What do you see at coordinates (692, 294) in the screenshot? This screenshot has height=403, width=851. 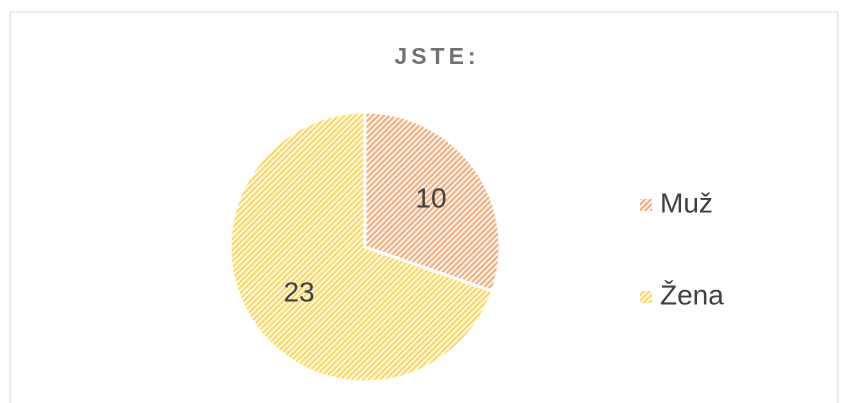 I see `legend-label: Žena` at bounding box center [692, 294].